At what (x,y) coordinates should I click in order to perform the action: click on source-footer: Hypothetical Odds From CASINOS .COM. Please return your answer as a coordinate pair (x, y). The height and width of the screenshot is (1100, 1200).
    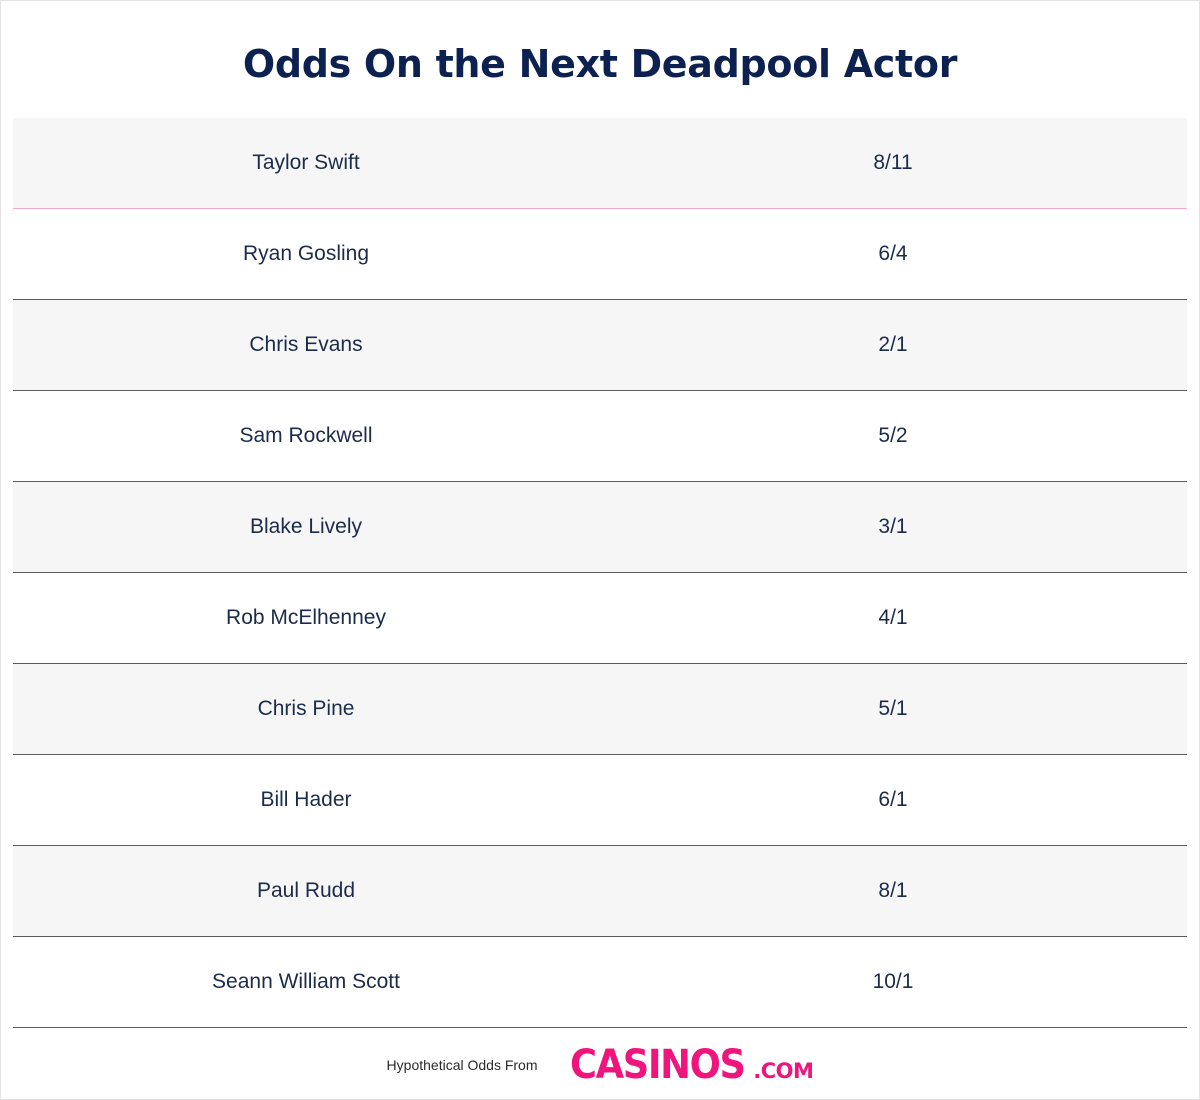
    Looking at the image, I should click on (600, 1065).